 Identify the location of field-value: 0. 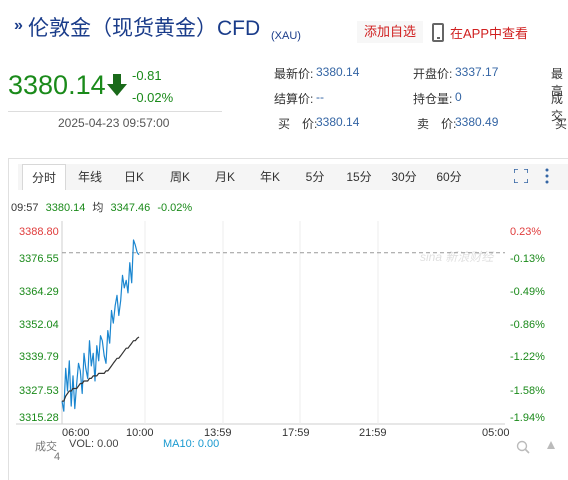
(458, 97).